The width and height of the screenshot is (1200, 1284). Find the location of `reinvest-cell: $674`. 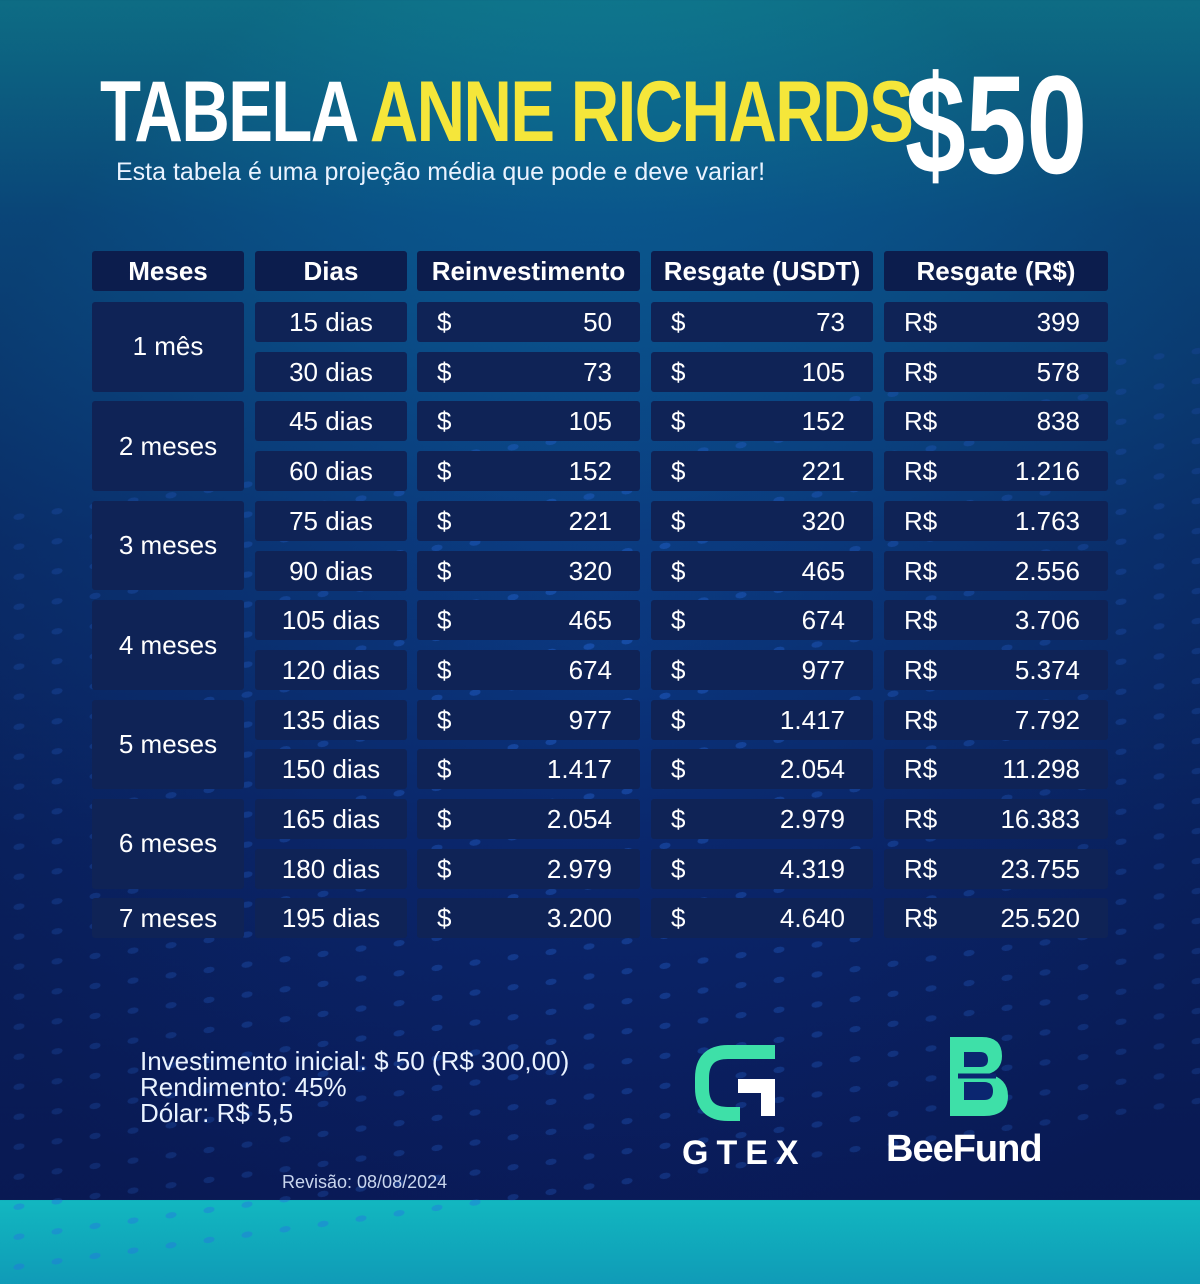

reinvest-cell: $674 is located at coordinates (528, 669).